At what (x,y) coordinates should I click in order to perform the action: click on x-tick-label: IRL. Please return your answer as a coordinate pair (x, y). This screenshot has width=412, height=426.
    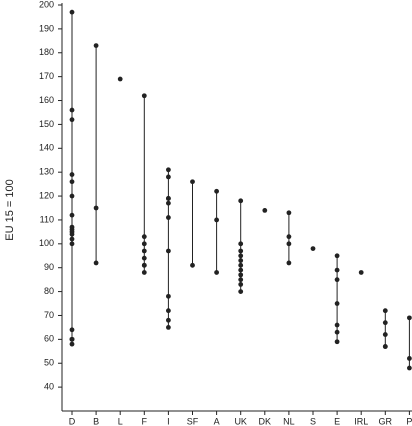
    Looking at the image, I should click on (361, 421).